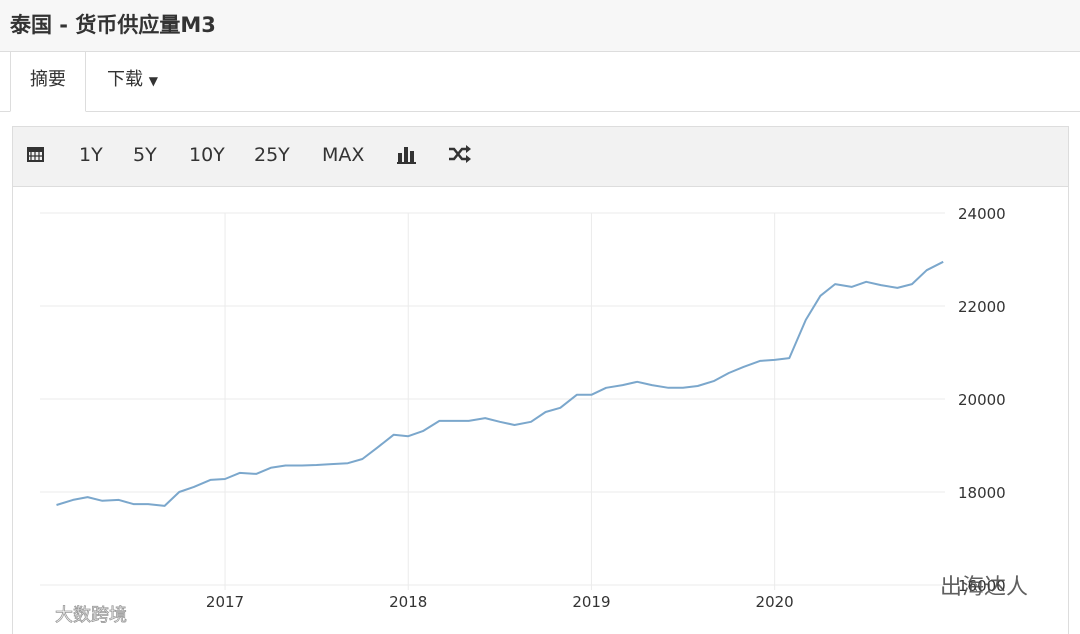 This screenshot has height=634, width=1080. I want to click on tab: 下载 ▼, so click(132, 79).